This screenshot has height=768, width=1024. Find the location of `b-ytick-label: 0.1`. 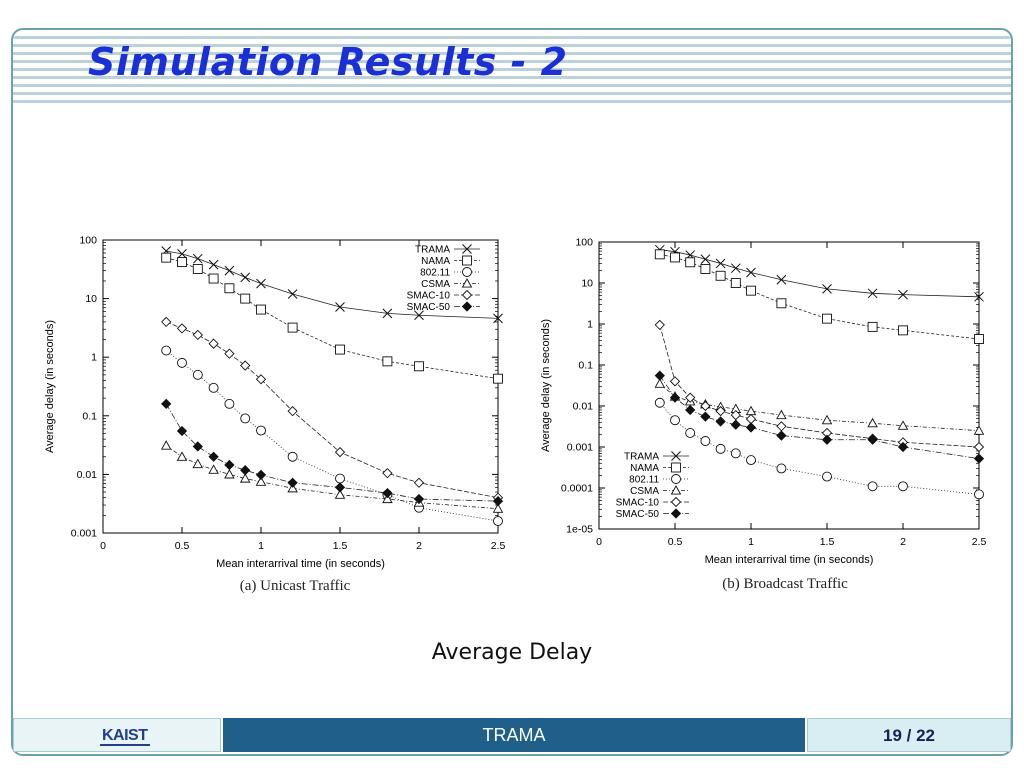

b-ytick-label: 0.1 is located at coordinates (585, 366).